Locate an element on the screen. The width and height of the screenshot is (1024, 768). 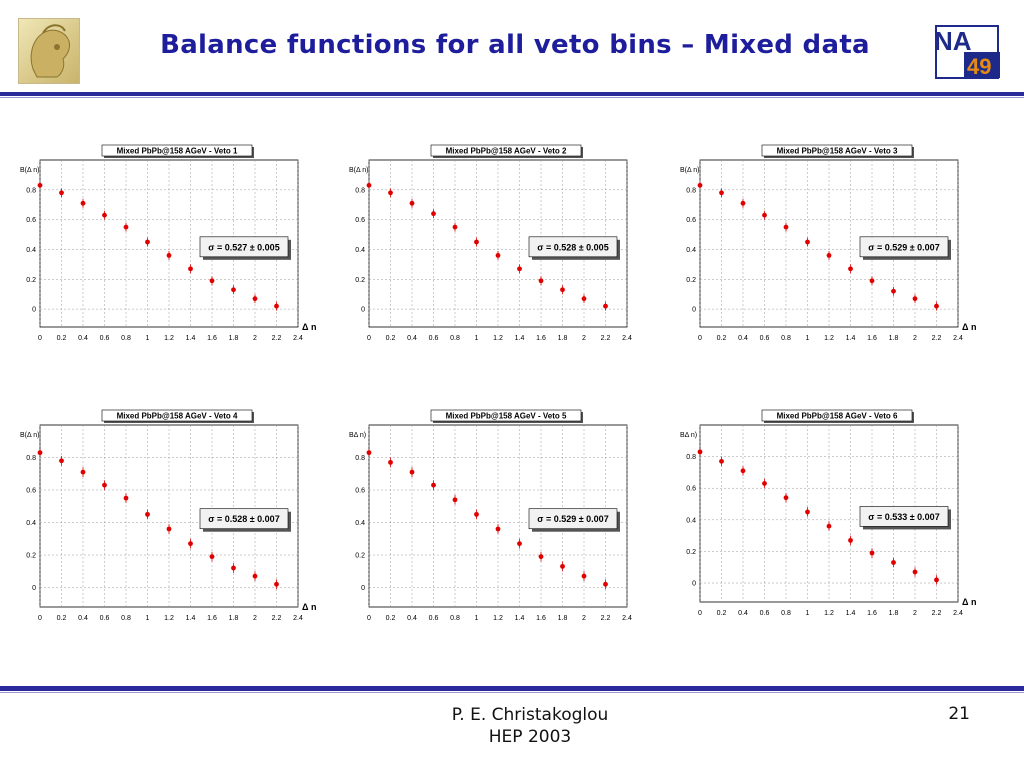
sigma-value-label: σ = 0.527 ± 0.005 is located at coordinates (243, 247).